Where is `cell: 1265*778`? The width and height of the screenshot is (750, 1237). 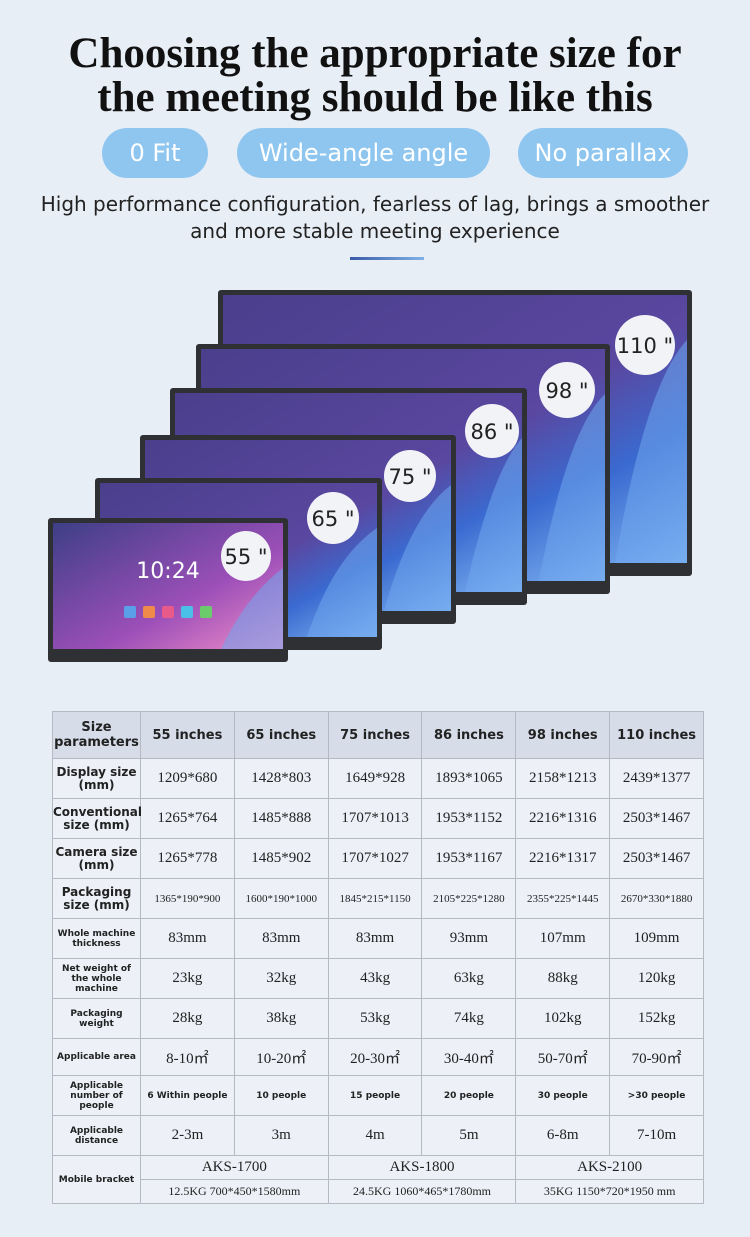
cell: 1265*778 is located at coordinates (187, 858).